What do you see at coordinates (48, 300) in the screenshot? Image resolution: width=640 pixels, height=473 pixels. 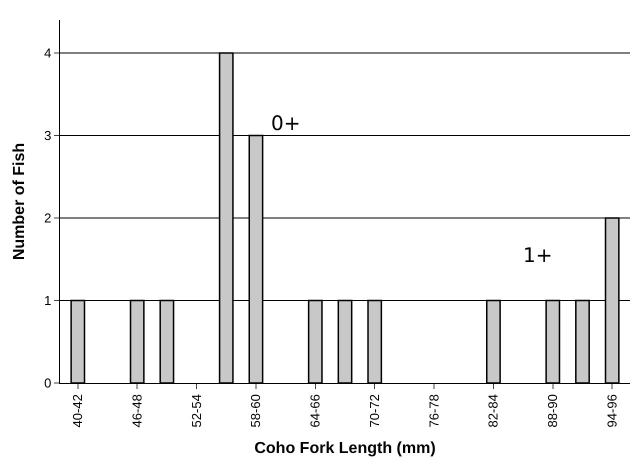 I see `y-tick-label: 1` at bounding box center [48, 300].